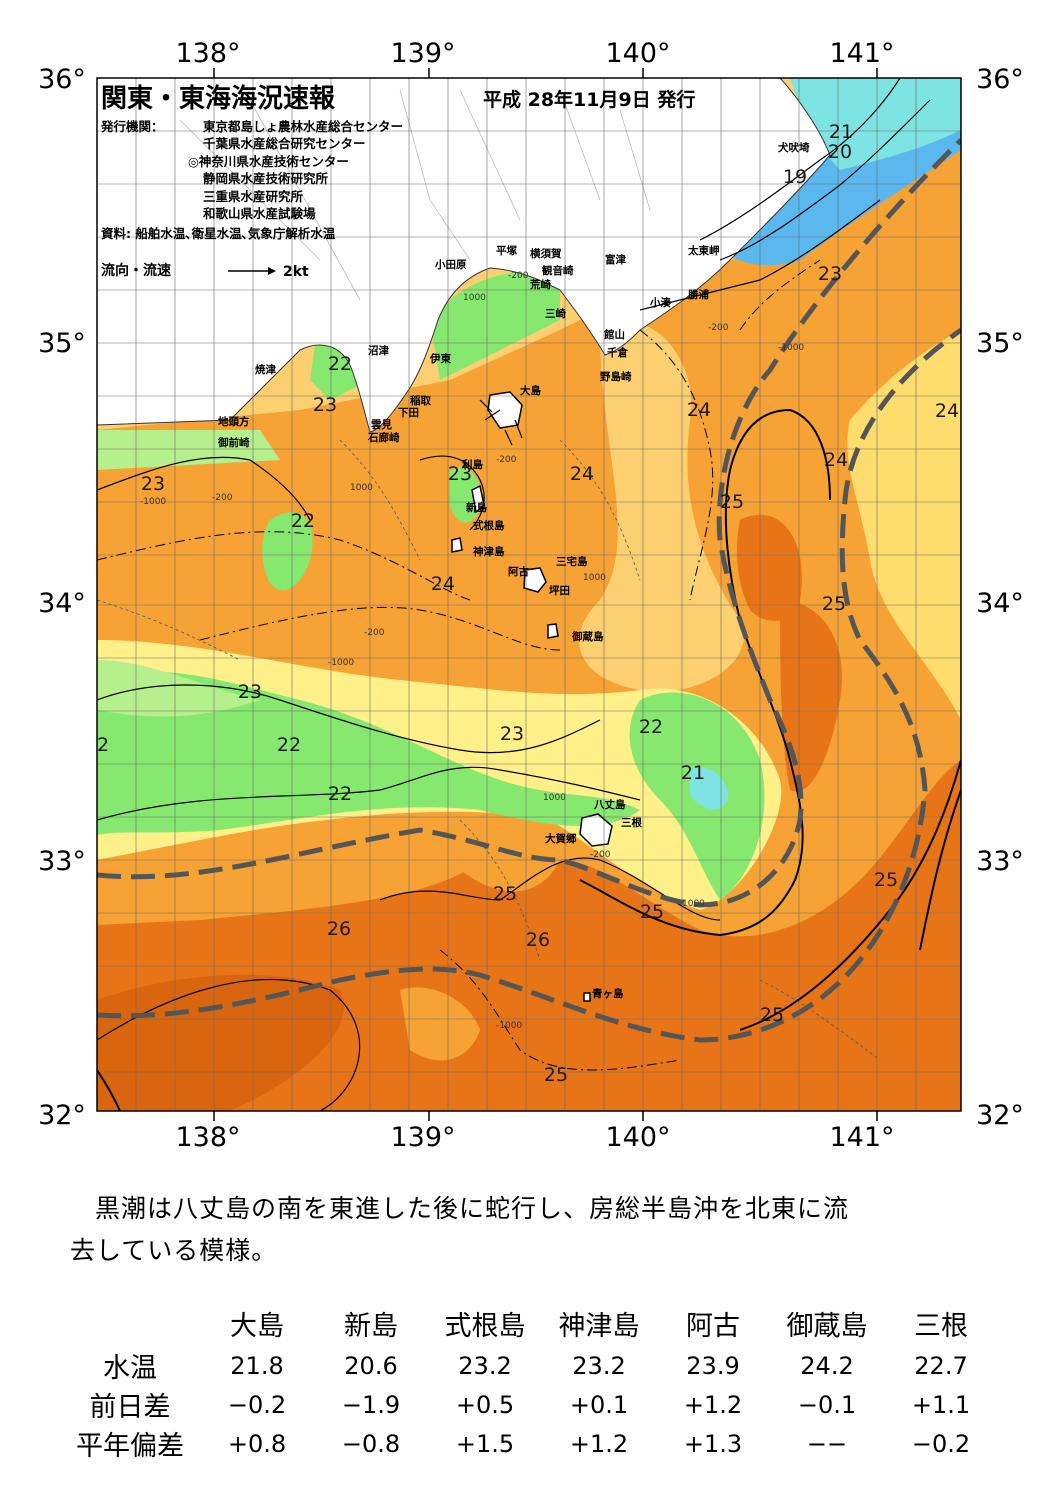  I want to click on column-header: 神津島, so click(599, 1326).